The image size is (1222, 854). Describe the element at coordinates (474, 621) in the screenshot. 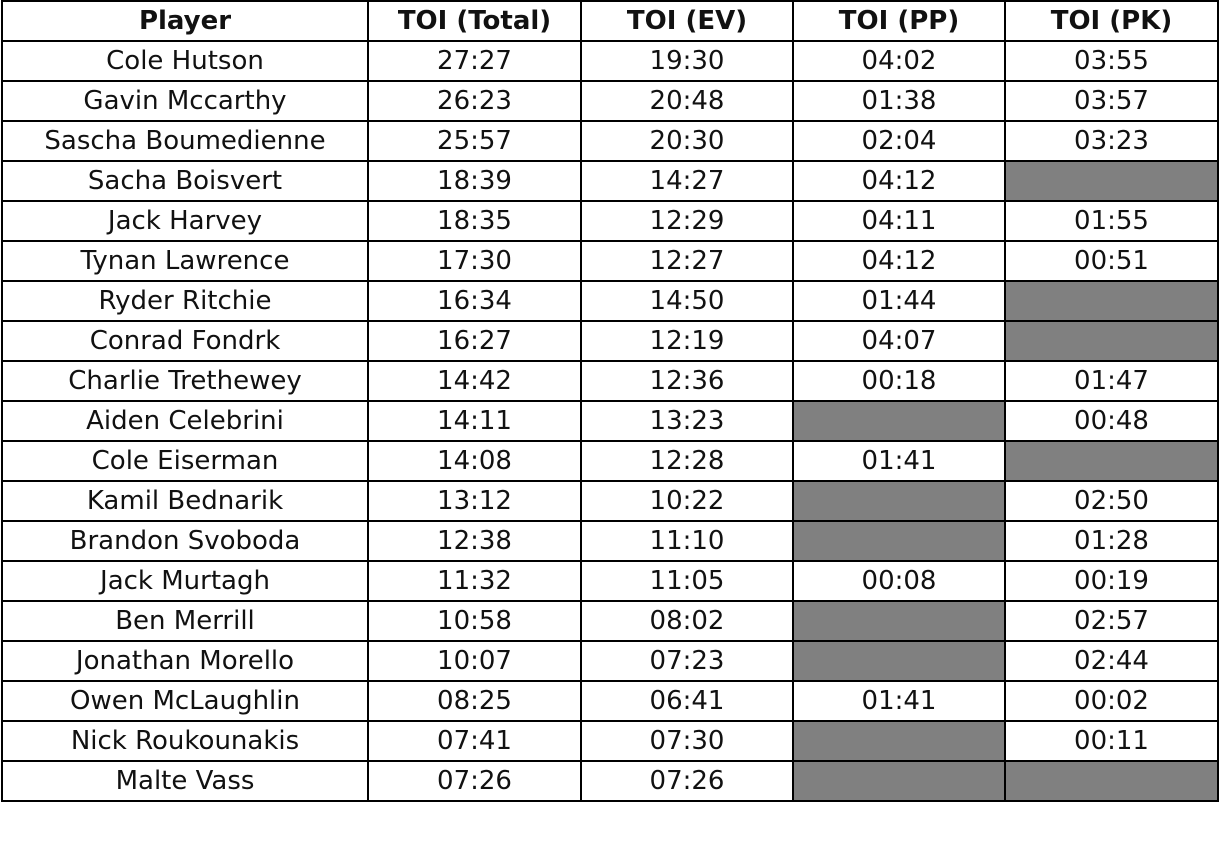

I see `time-cell: 10:58` at that location.